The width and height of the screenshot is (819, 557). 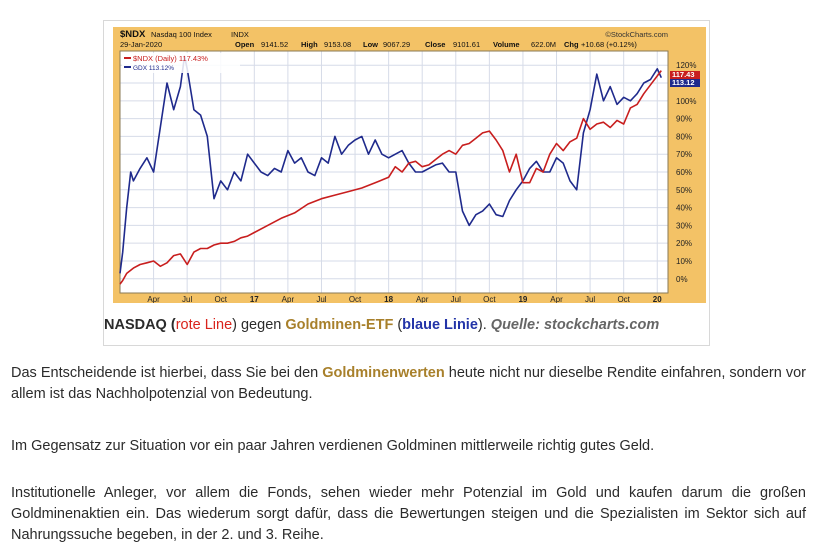 What do you see at coordinates (684, 119) in the screenshot?
I see `y-tick-label: 90%` at bounding box center [684, 119].